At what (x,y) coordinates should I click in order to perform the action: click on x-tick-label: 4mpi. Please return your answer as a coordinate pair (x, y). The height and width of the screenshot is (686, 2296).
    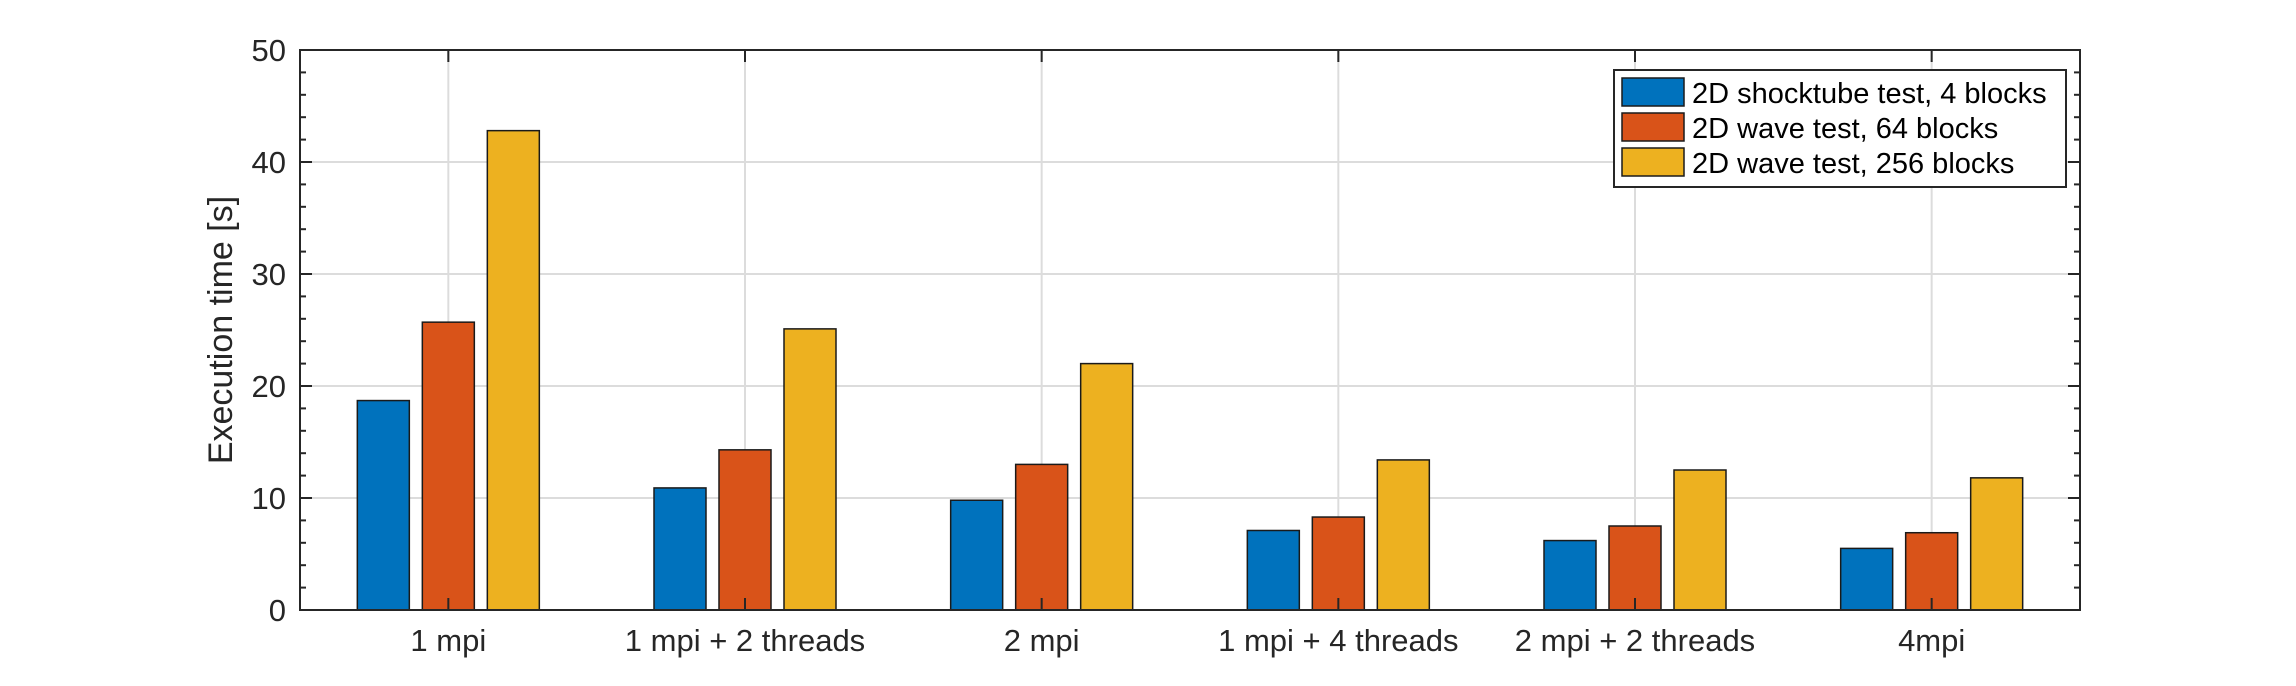
    Looking at the image, I should click on (1931, 640).